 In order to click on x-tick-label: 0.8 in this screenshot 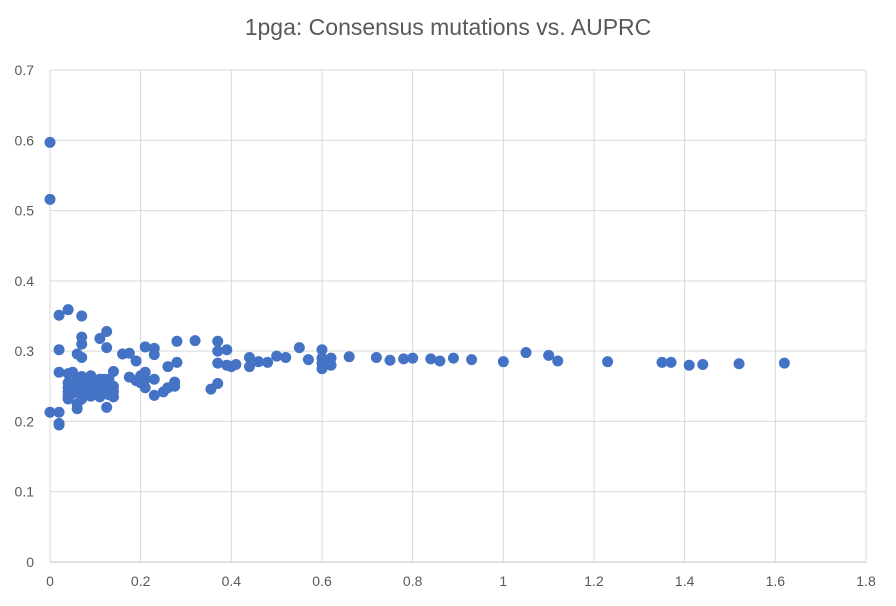, I will do `click(413, 581)`.